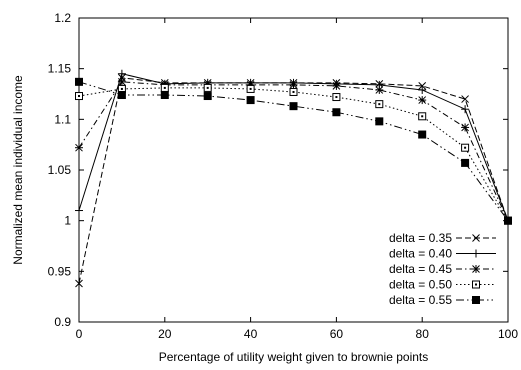  Describe the element at coordinates (423, 334) in the screenshot. I see `x-tick-label: 80` at that location.